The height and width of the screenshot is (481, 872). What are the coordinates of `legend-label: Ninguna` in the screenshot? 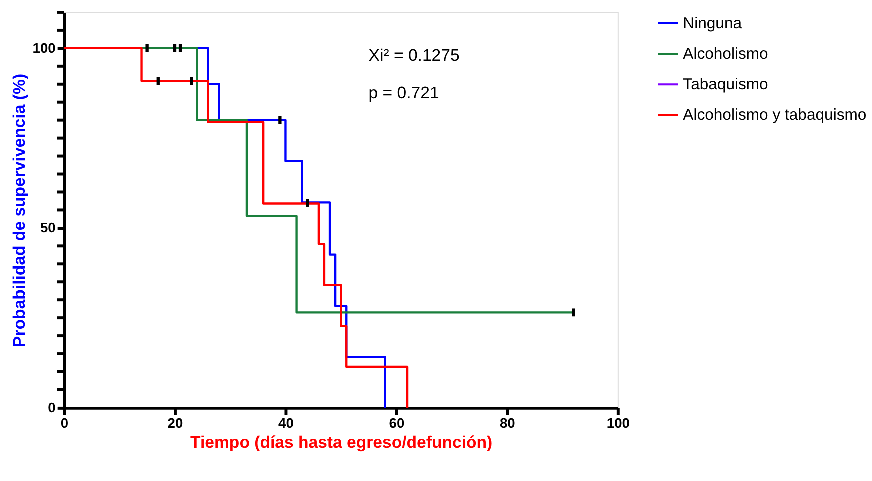 It's located at (712, 23).